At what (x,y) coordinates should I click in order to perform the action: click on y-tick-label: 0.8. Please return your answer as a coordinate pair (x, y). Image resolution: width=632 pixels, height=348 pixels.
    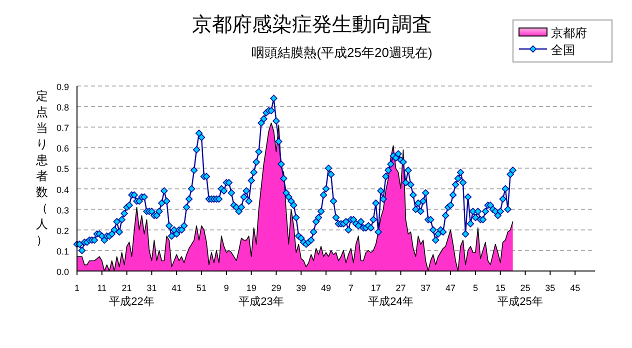
    Looking at the image, I should click on (62, 107).